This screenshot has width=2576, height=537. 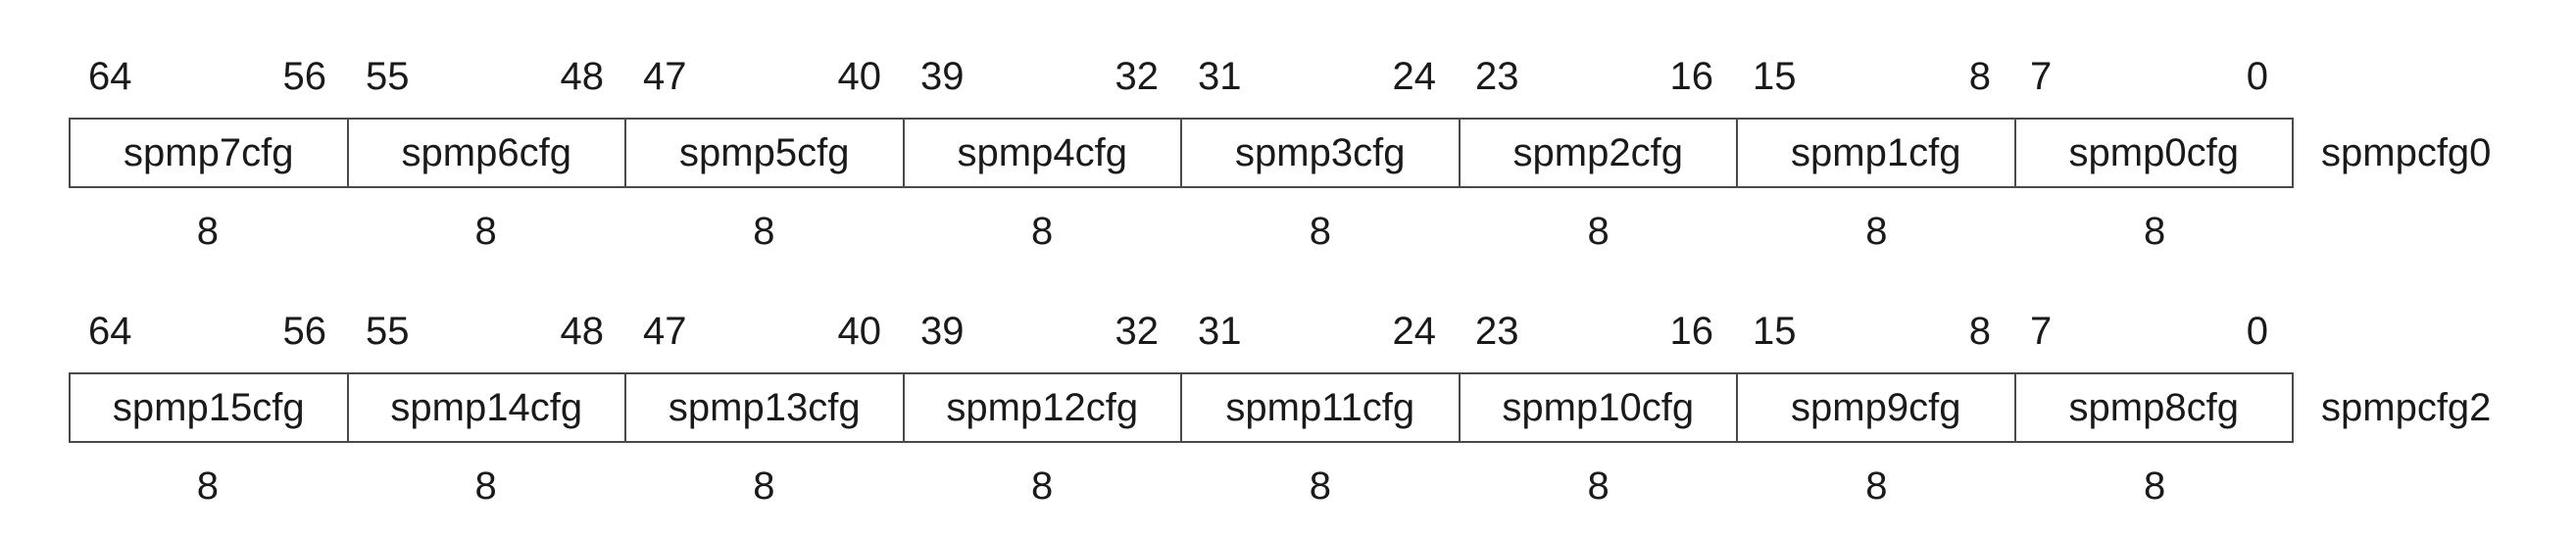 I want to click on register-field: spmp1cfg, so click(x=1877, y=153).